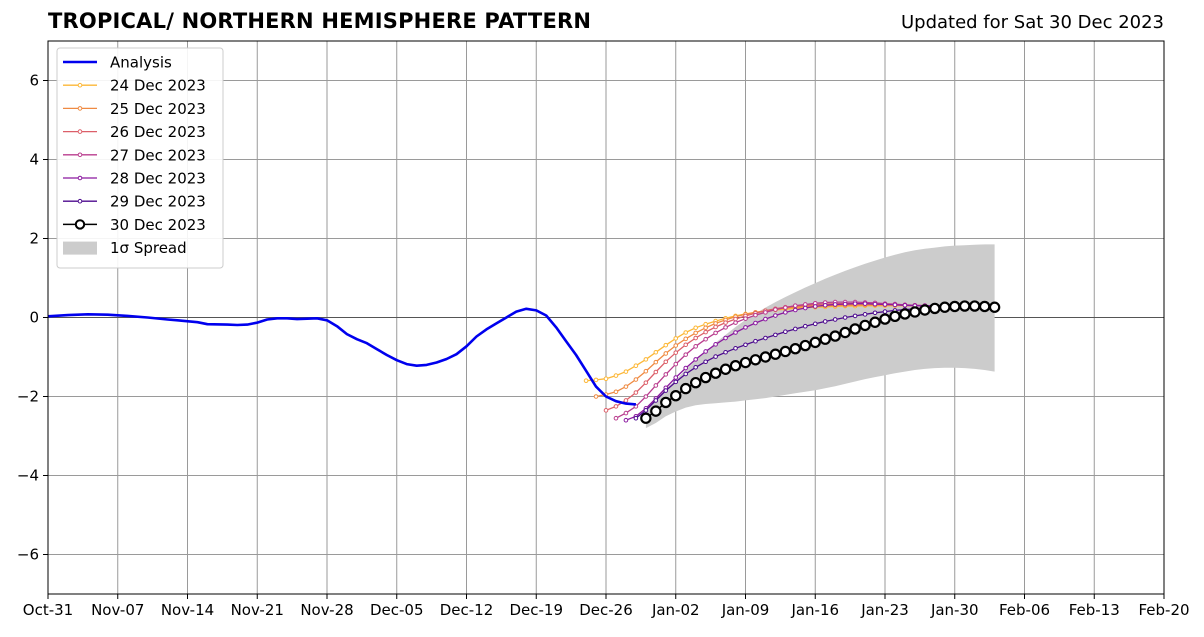 Image resolution: width=1204 pixels, height=637 pixels. Describe the element at coordinates (34, 81) in the screenshot. I see `y-tick-label: 6` at that location.